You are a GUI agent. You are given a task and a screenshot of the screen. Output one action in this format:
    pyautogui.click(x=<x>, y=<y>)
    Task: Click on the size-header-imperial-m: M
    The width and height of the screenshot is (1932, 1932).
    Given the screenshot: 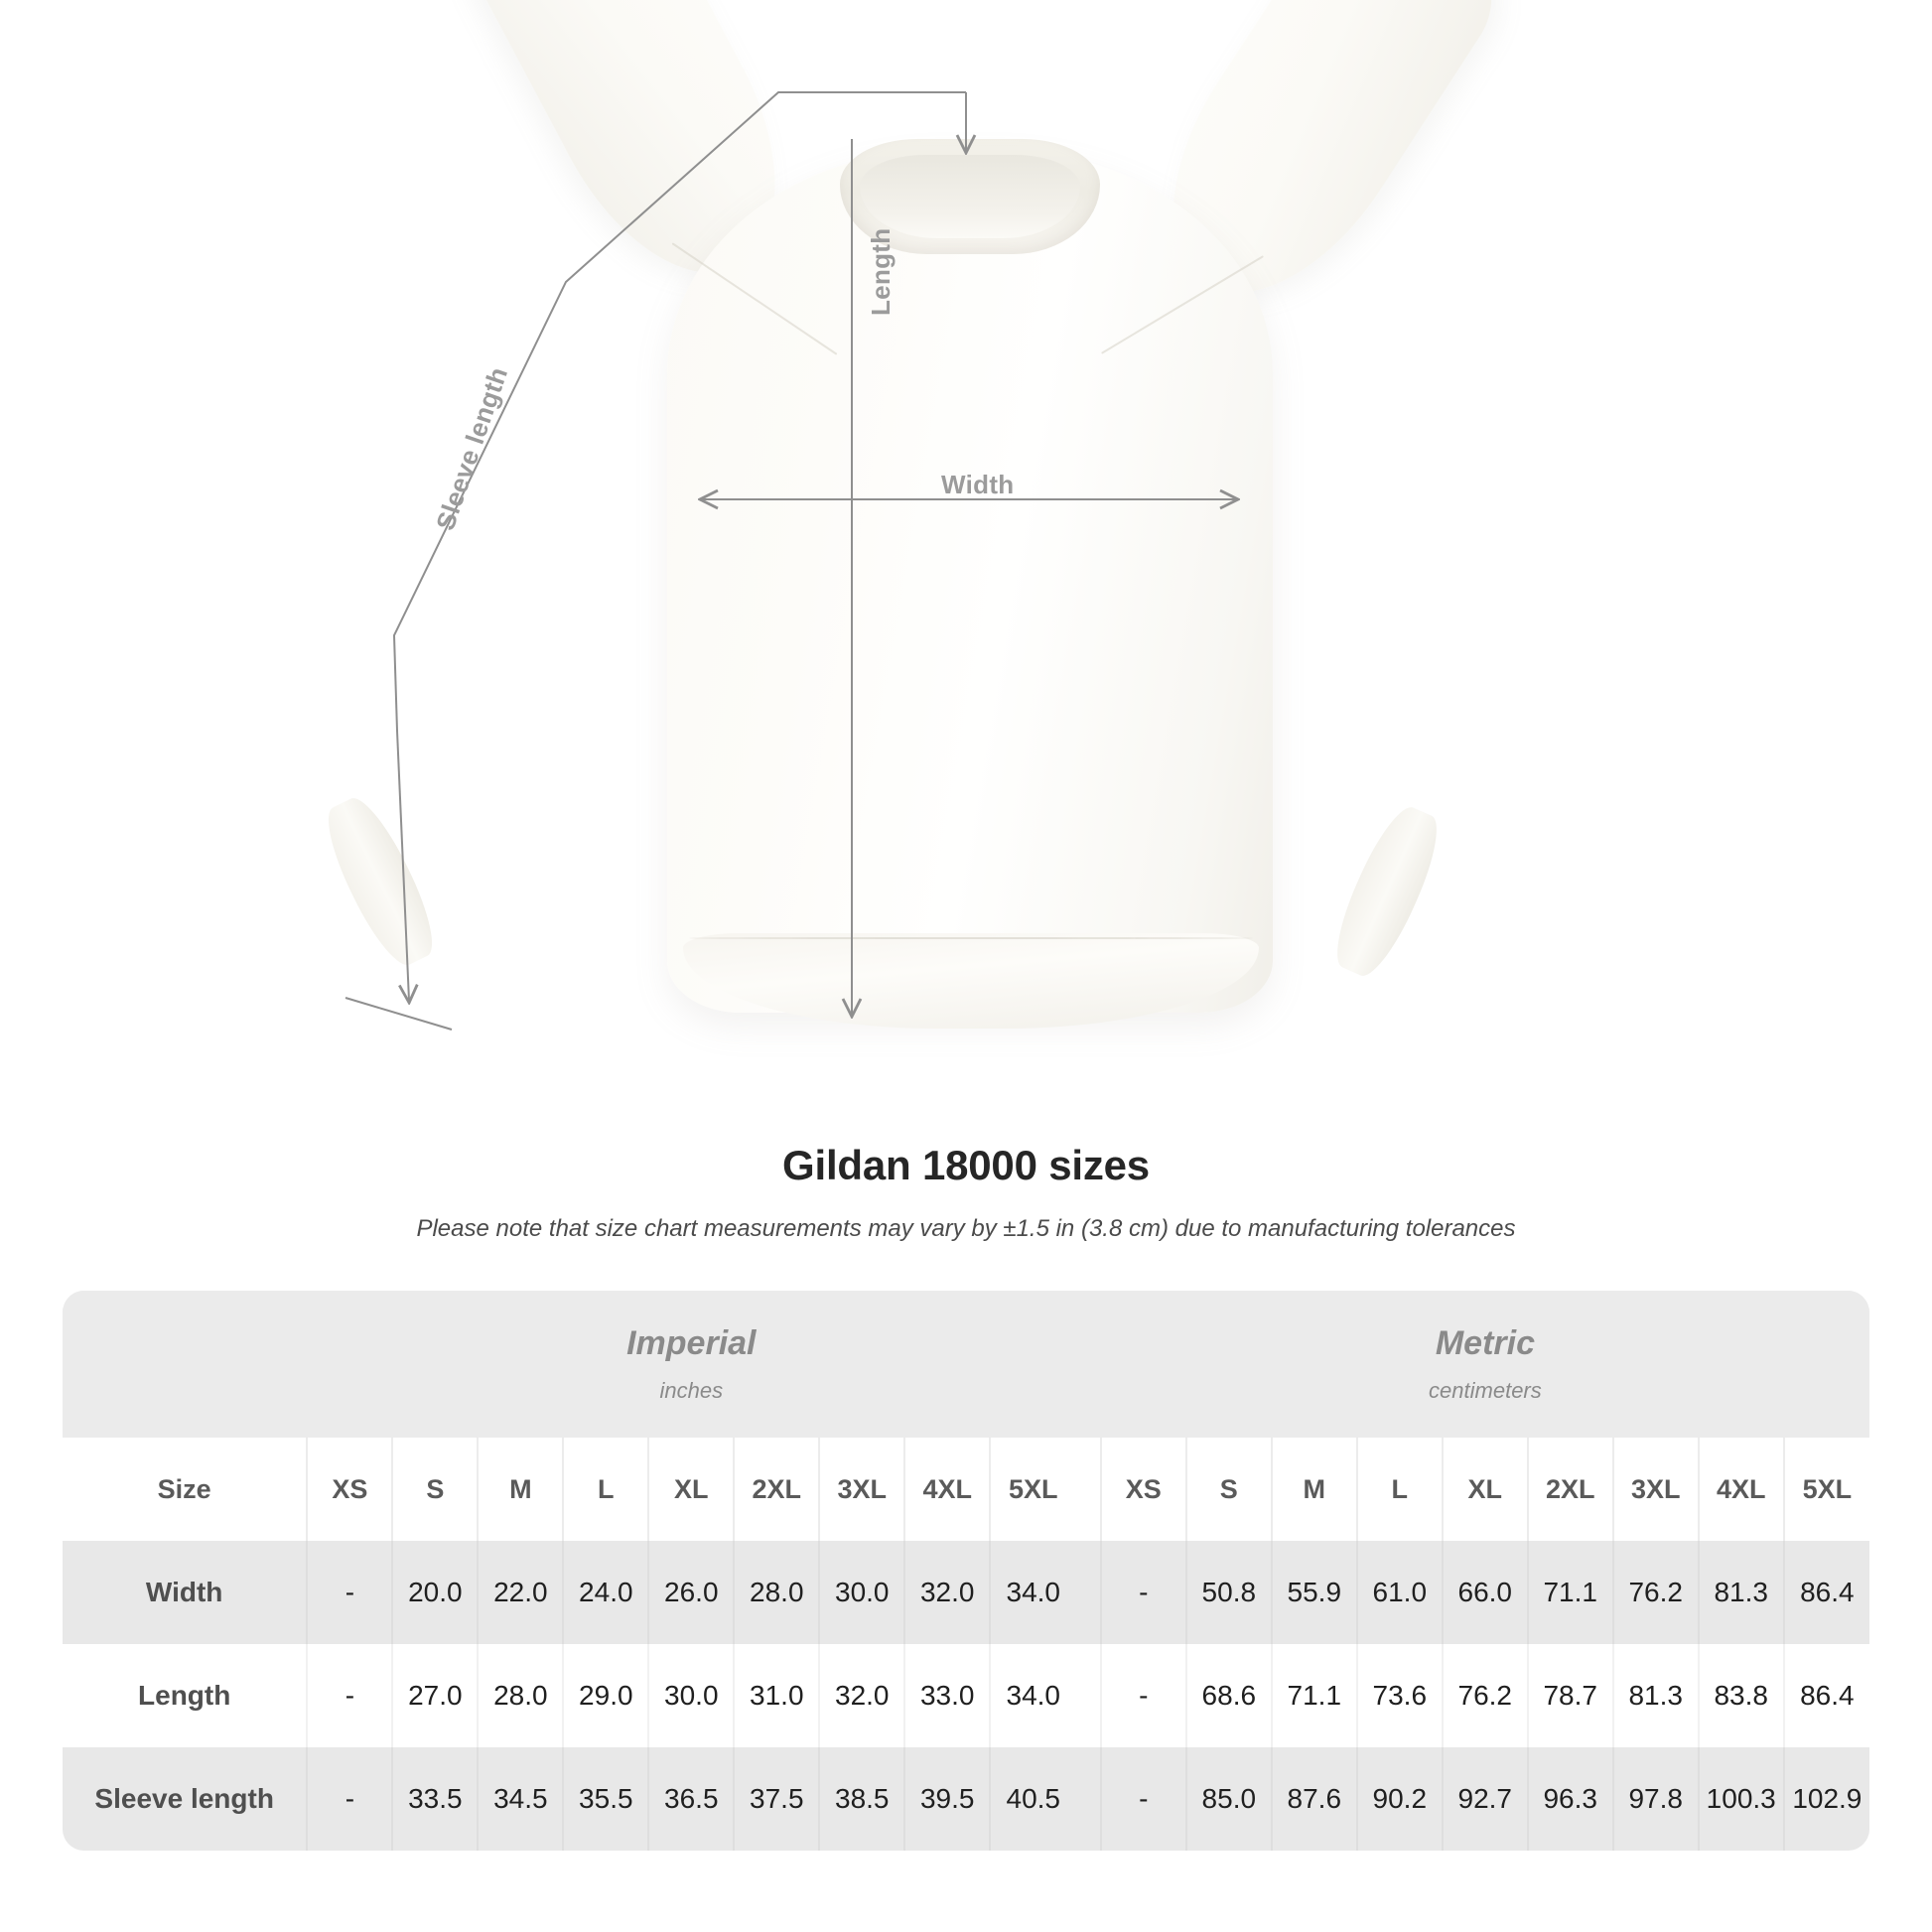 What is the action you would take?
    pyautogui.click(x=520, y=1489)
    